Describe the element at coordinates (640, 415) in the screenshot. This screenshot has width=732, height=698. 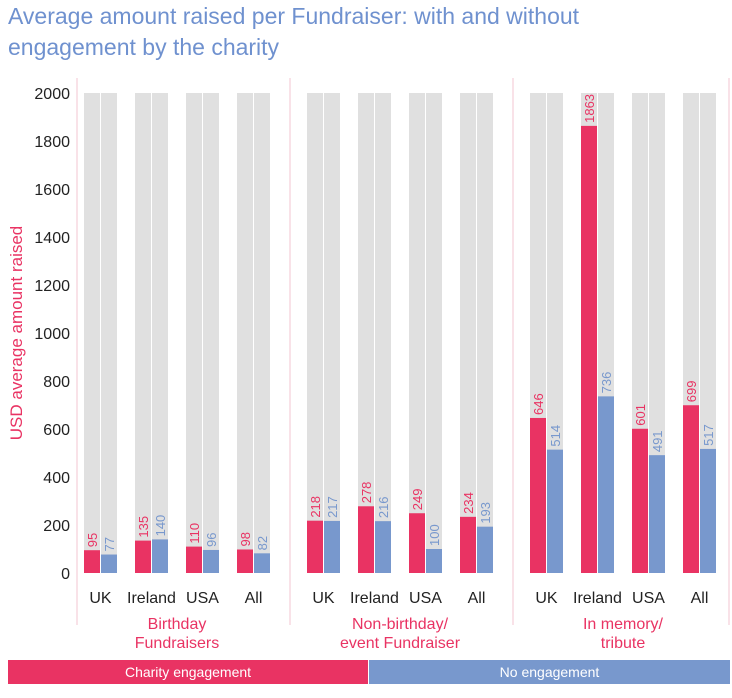
I see `data-label-charity: 601` at that location.